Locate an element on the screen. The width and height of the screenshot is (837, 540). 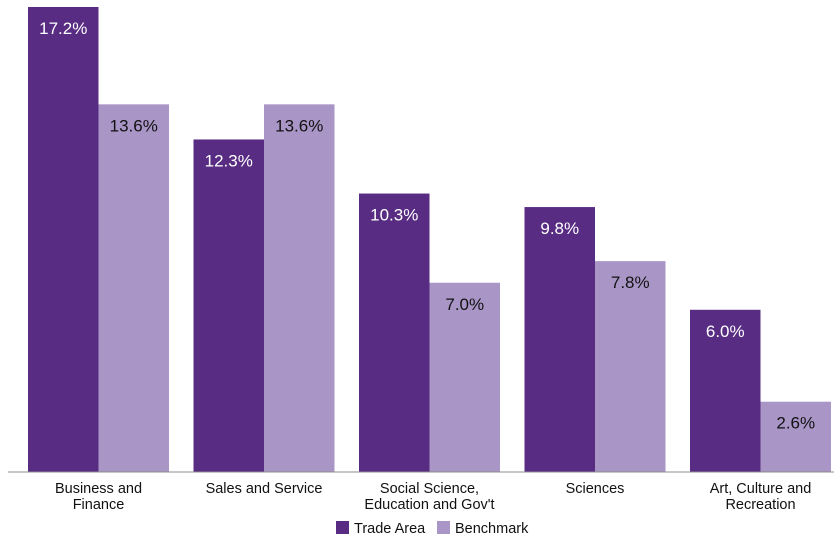
value-label-trade-area-2: 10.3% is located at coordinates (394, 215).